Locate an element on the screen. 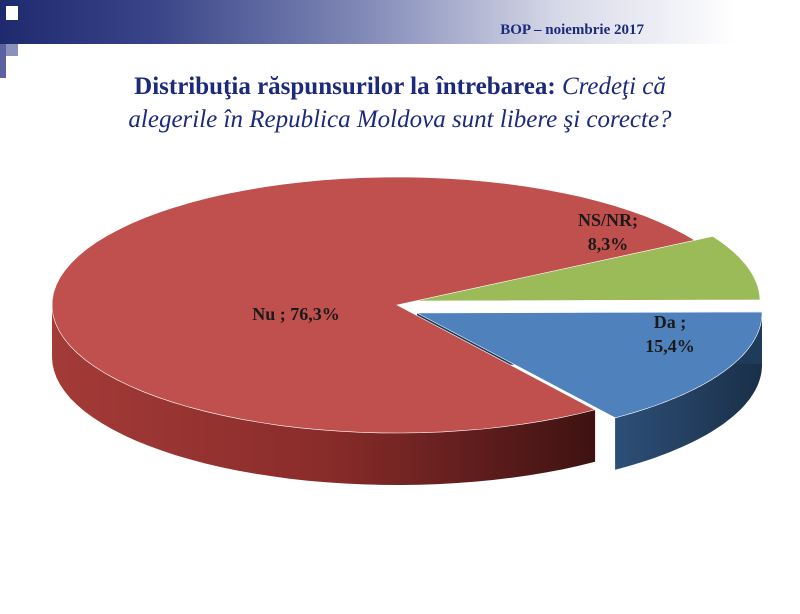 Image resolution: width=800 pixels, height=614 pixels. title-bold: Distribuţia răspunsurilor la întrebarea: is located at coordinates (345, 86).